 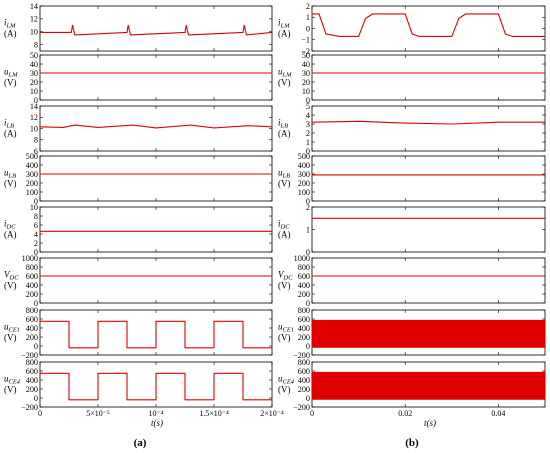 What do you see at coordinates (412, 443) in the screenshot?
I see `panel-label-b: (b)` at bounding box center [412, 443].